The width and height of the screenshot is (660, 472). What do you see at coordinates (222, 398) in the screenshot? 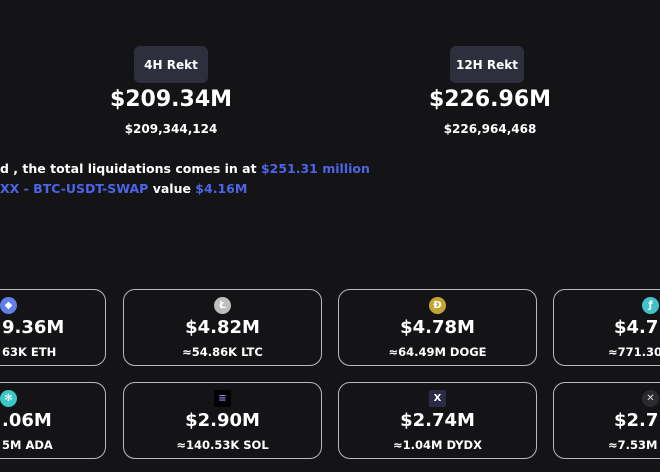
I see `solana-icon: ≡` at bounding box center [222, 398].